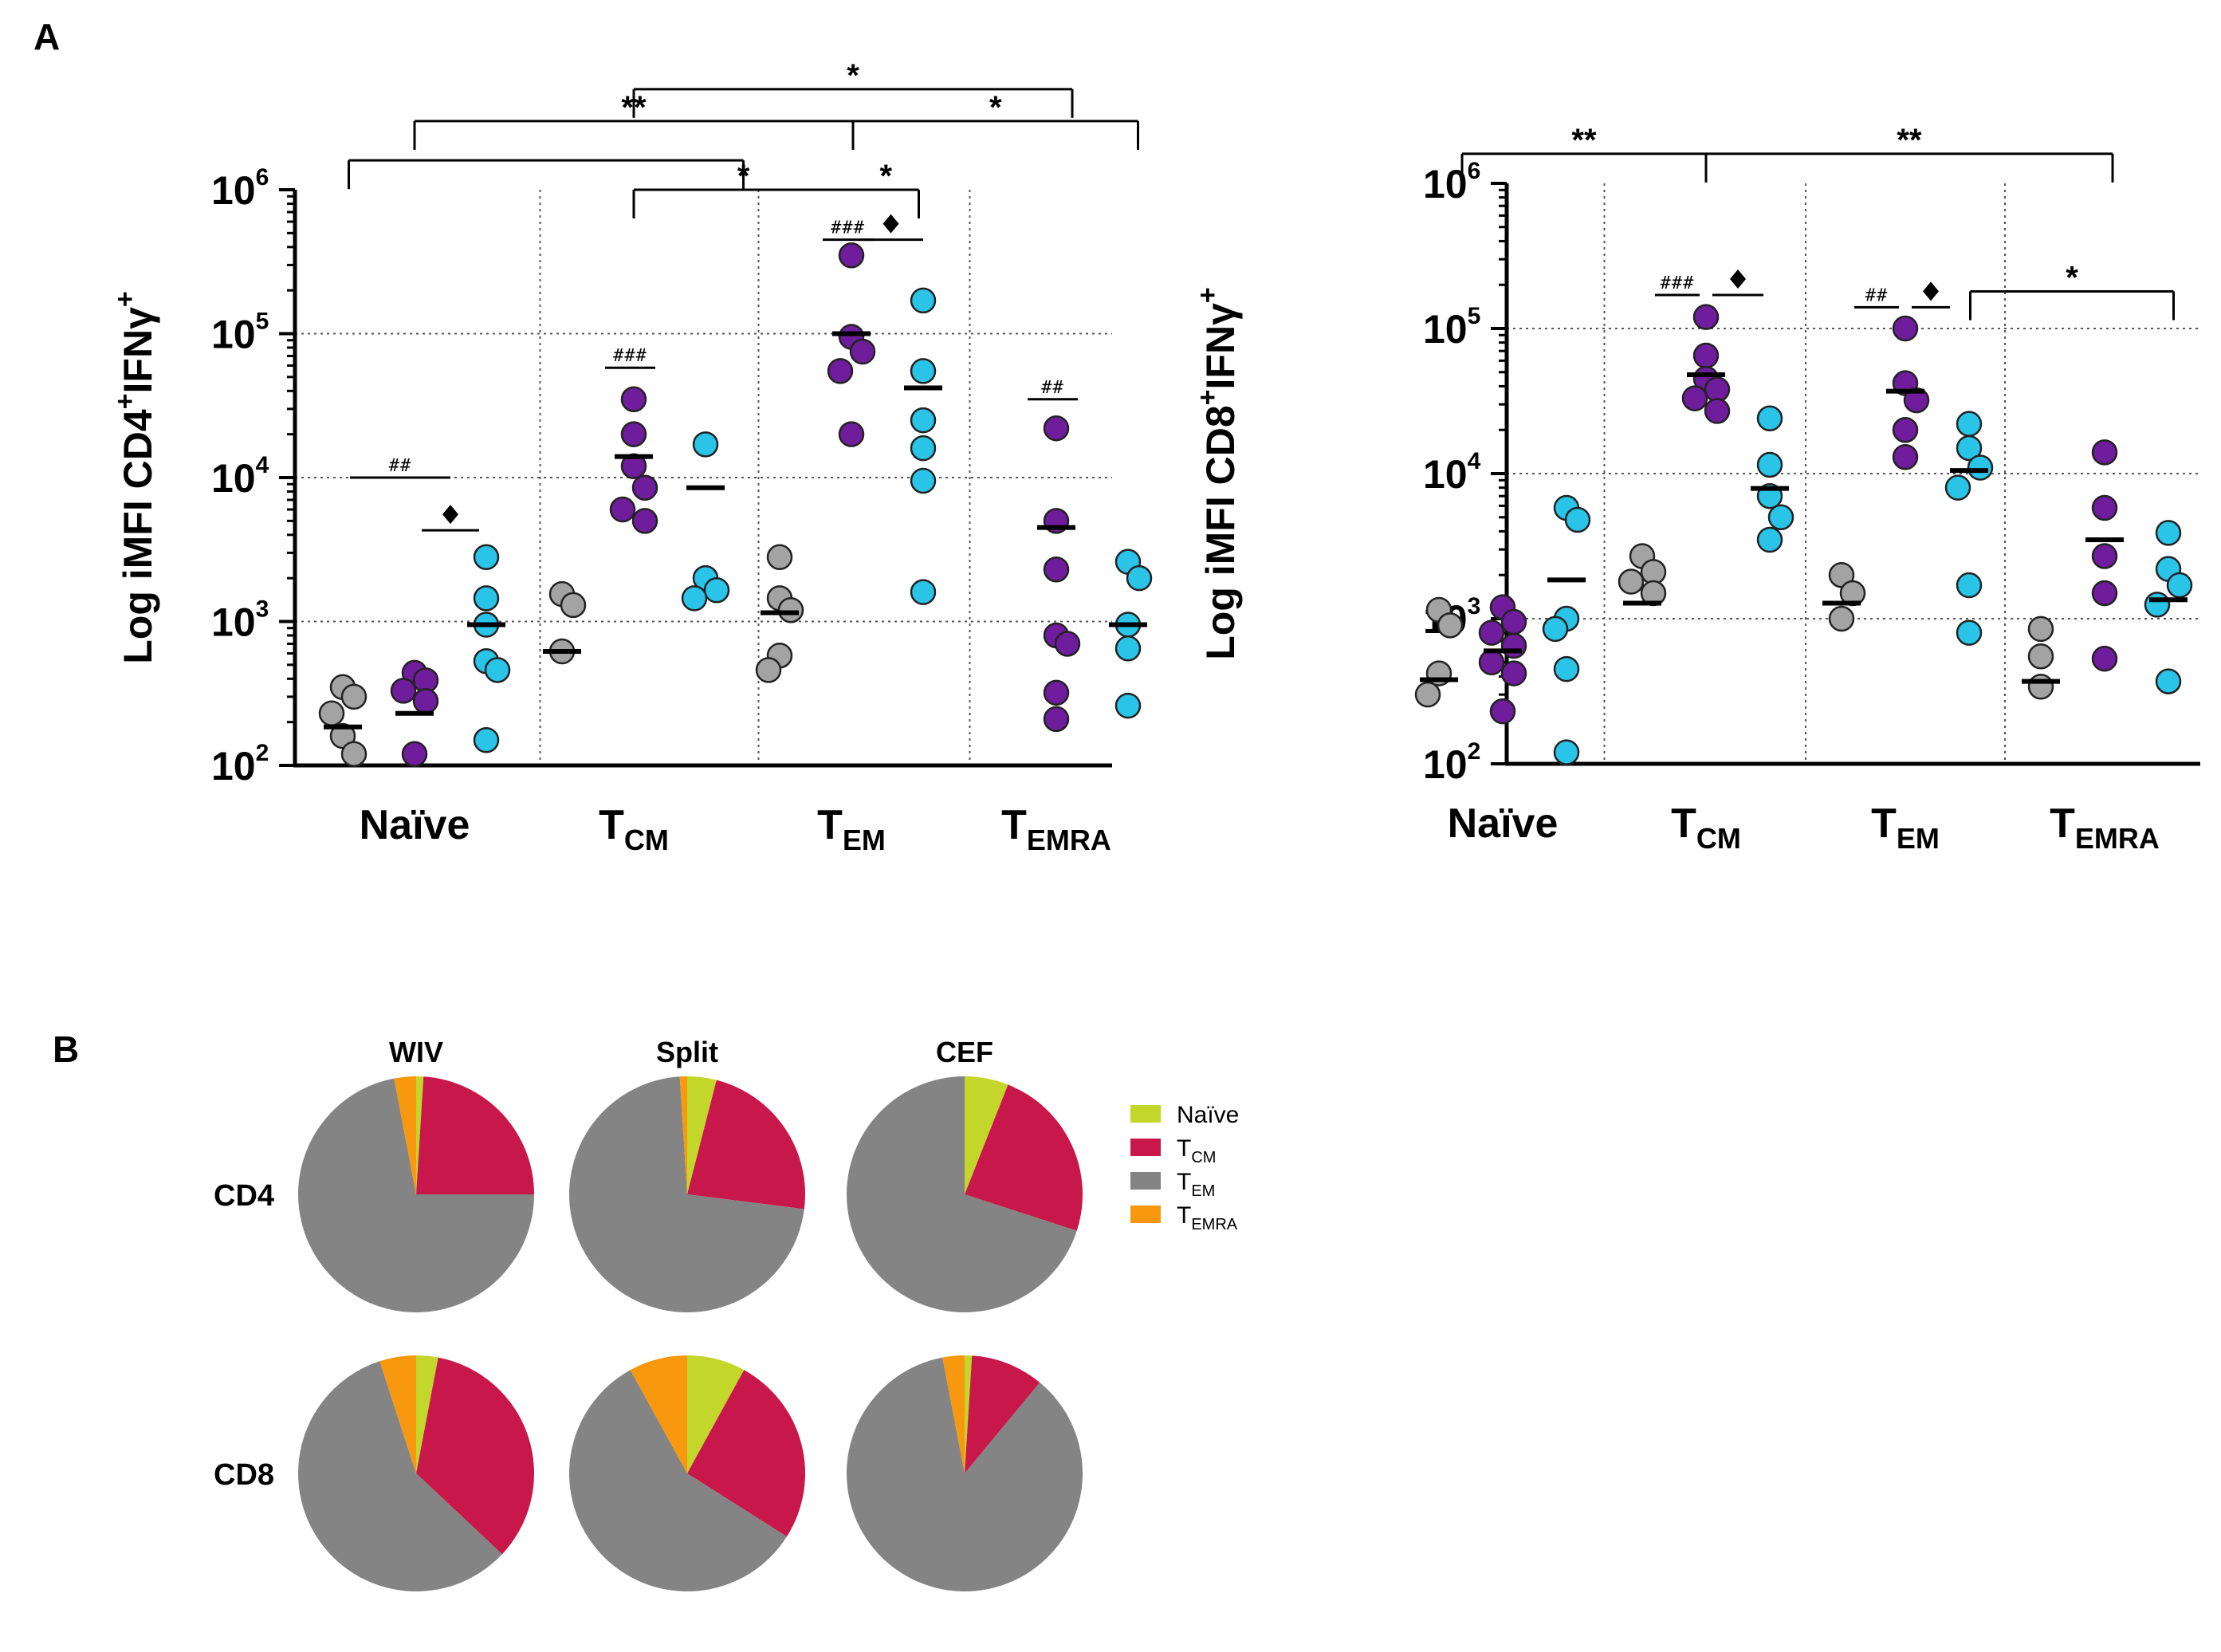 Image resolution: width=2221 pixels, height=1652 pixels. I want to click on y-axis-label-main: Log iMFI CD8, so click(1220, 532).